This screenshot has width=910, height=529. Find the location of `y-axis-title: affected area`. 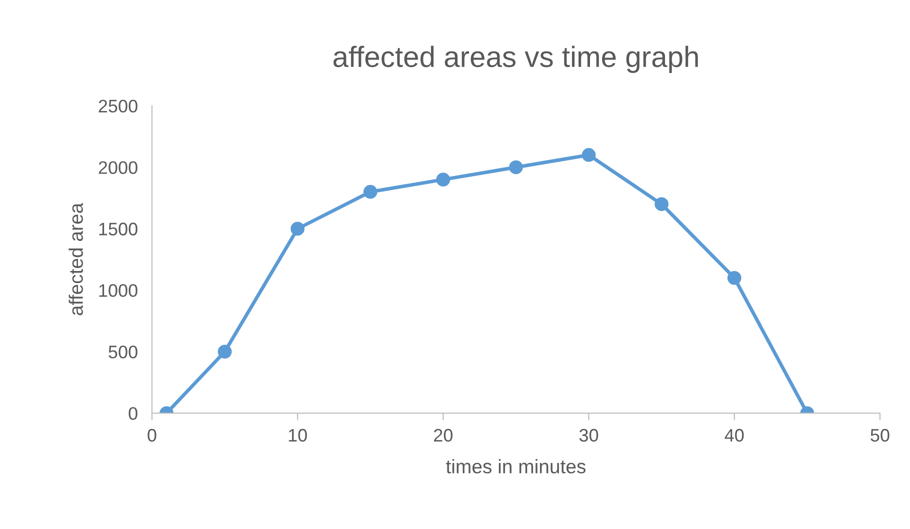

y-axis-title: affected area is located at coordinates (75, 259).